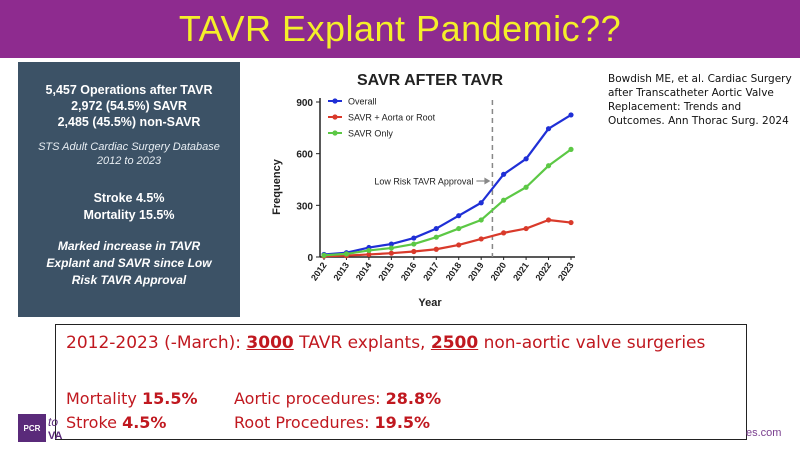  Describe the element at coordinates (476, 271) in the screenshot. I see `x-tick-label: 2019` at that location.